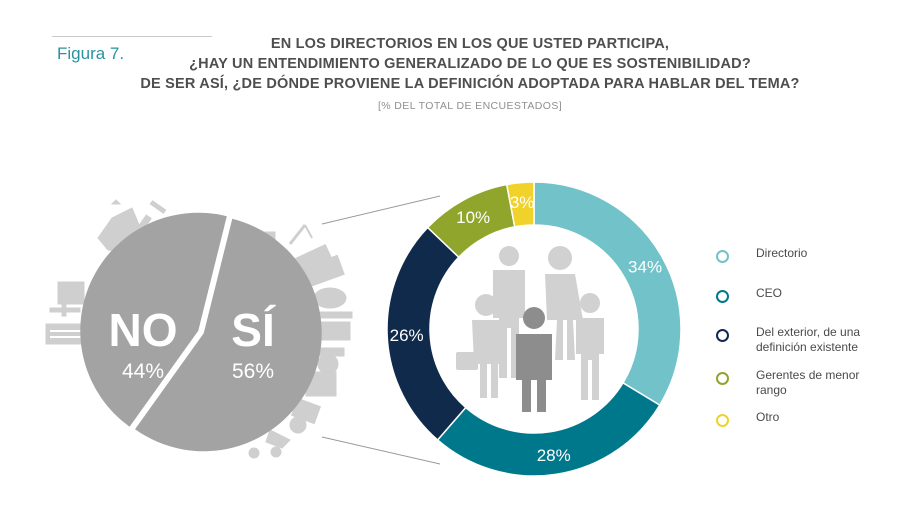 The height and width of the screenshot is (524, 900). Describe the element at coordinates (253, 371) in the screenshot. I see `pie-value-label-si: 56%` at that location.